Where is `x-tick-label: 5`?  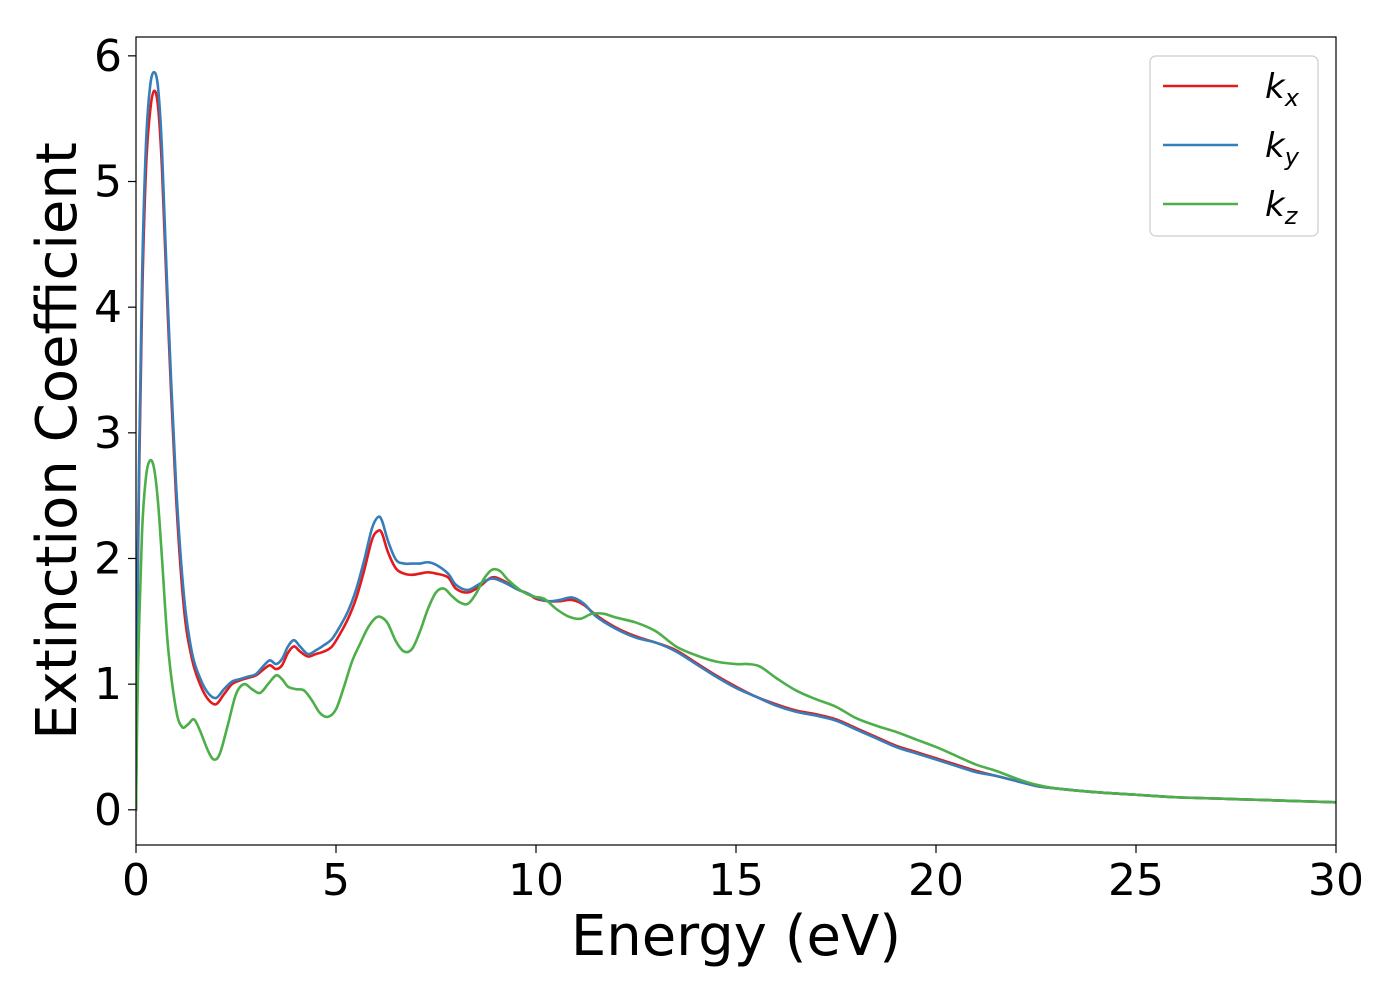 x-tick-label: 5 is located at coordinates (336, 880).